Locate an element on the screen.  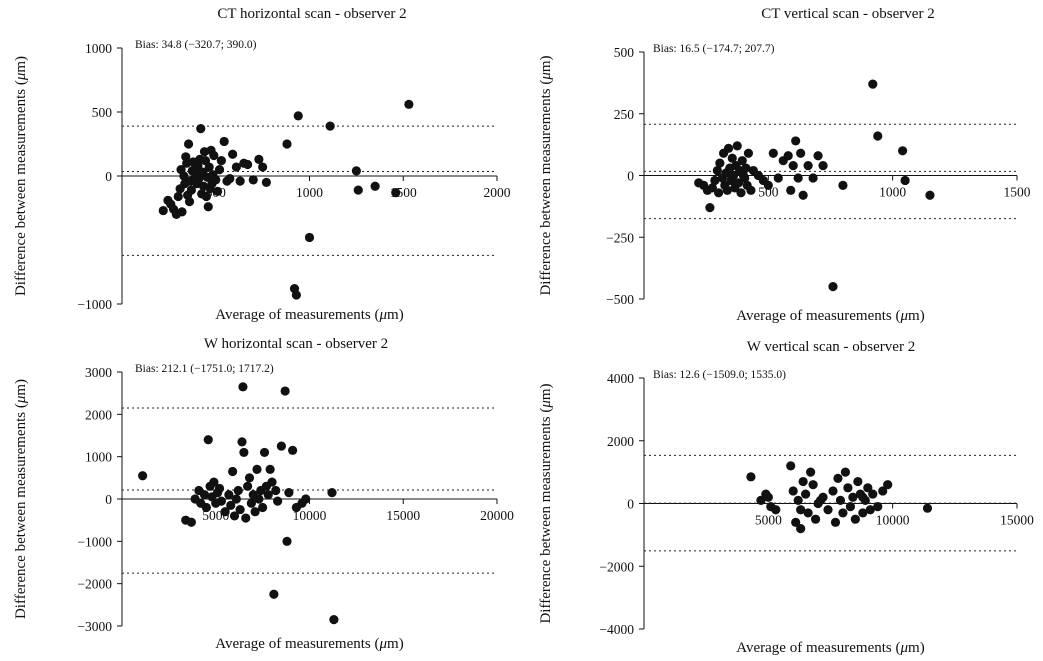
chart-title: W horizontal scan - observer 2 is located at coordinates (296, 344).